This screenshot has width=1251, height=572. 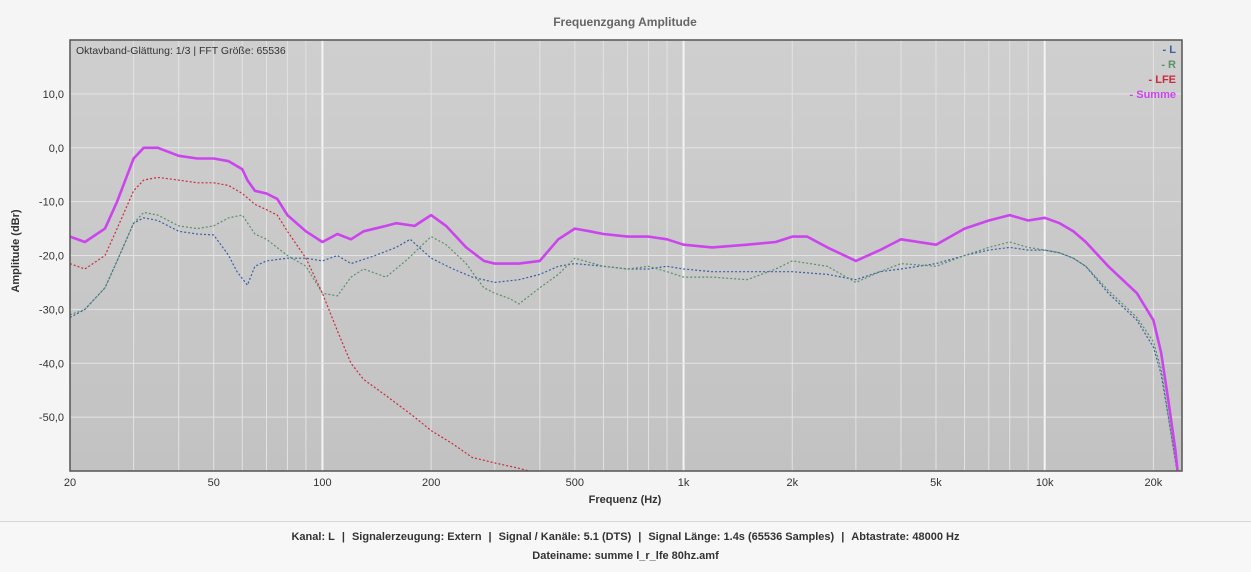 I want to click on kanal-info: Kanal: L, so click(x=313, y=537).